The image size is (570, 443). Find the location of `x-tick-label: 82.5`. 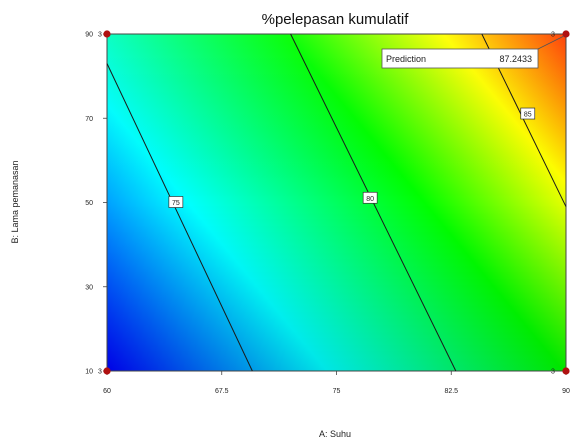

x-tick-label: 82.5 is located at coordinates (451, 391).